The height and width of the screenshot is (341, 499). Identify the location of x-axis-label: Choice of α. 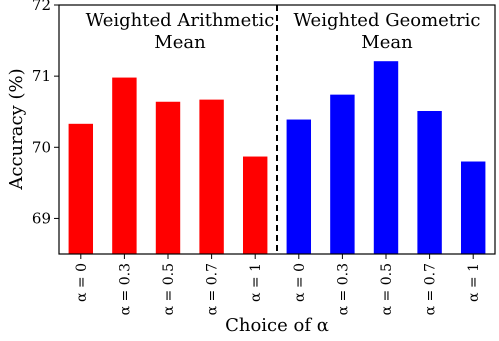
(277, 325).